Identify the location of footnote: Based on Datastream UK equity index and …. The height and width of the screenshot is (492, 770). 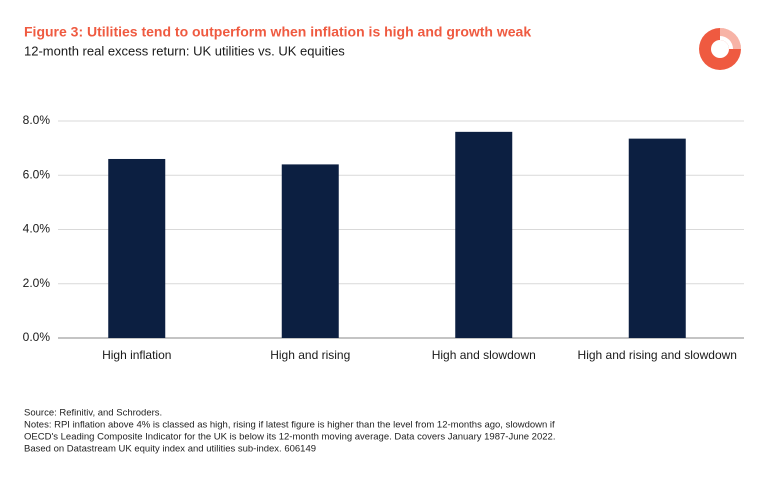
(170, 449).